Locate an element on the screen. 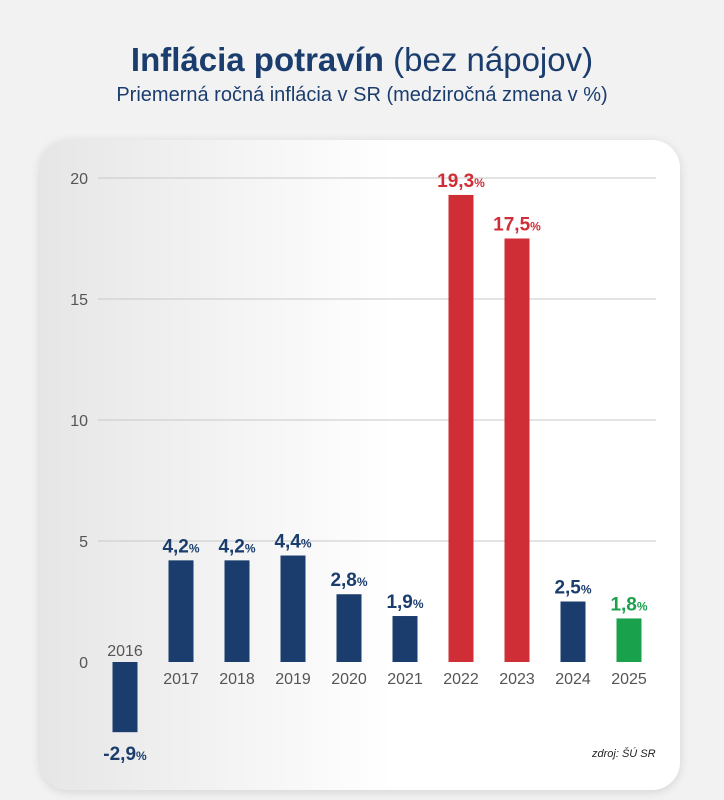 Image resolution: width=724 pixels, height=800 pixels. x-tick-label: 2022 is located at coordinates (461, 679).